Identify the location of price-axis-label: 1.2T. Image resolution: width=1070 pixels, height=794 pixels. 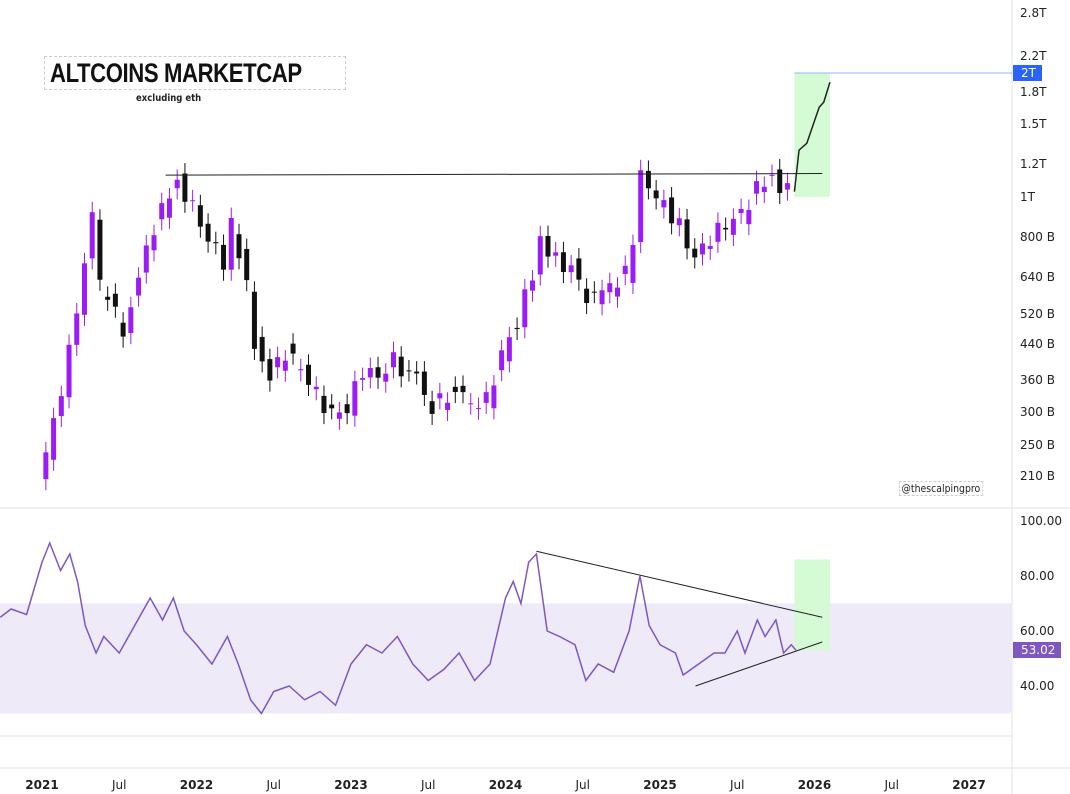
(1033, 164).